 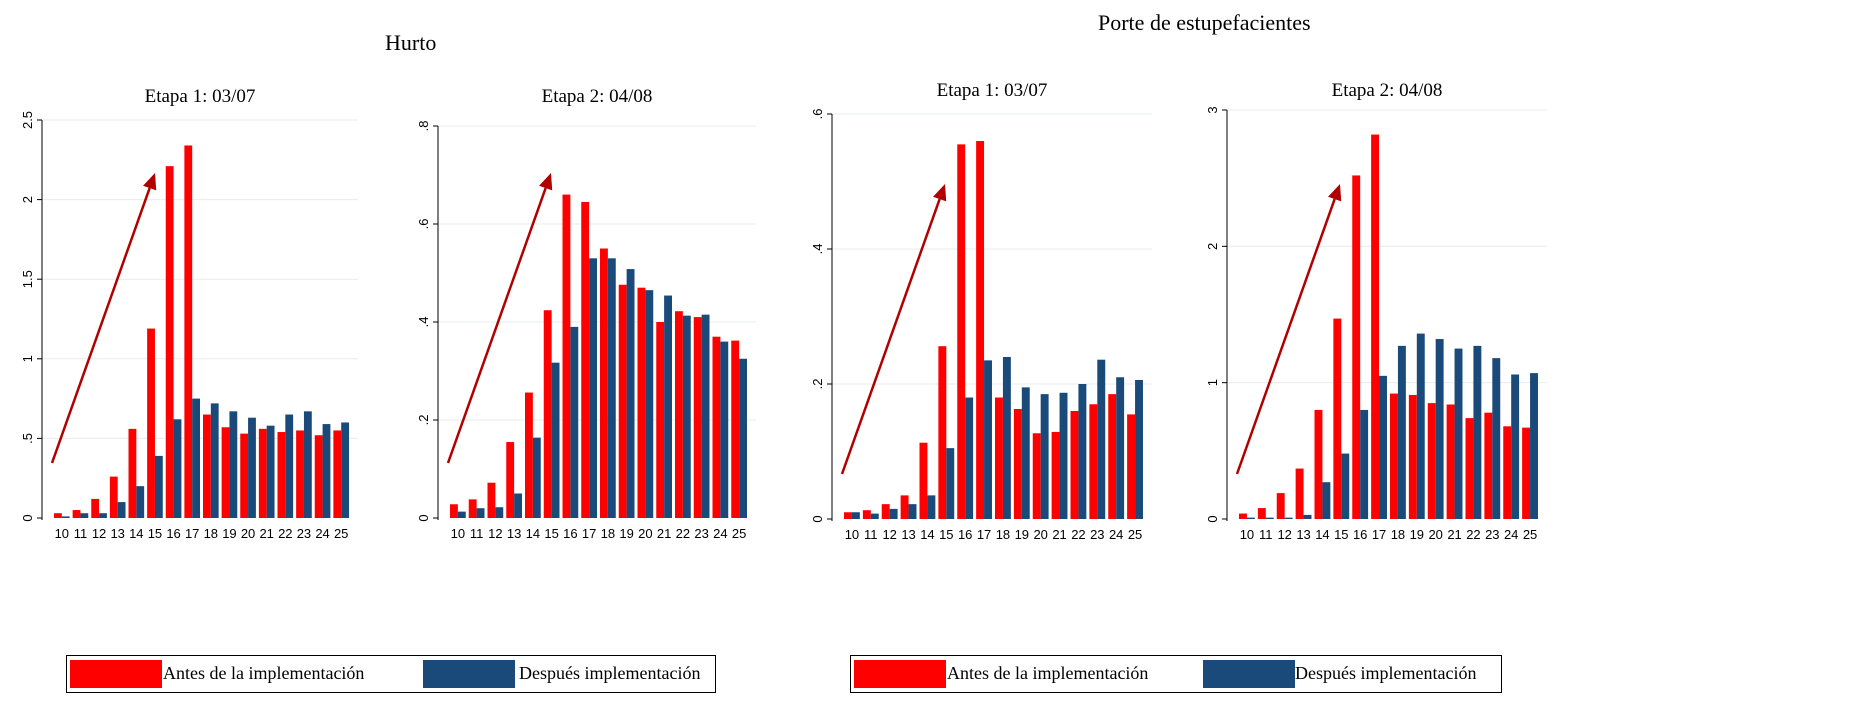 What do you see at coordinates (1097, 534) in the screenshot?
I see `x-tick-label: 23` at bounding box center [1097, 534].